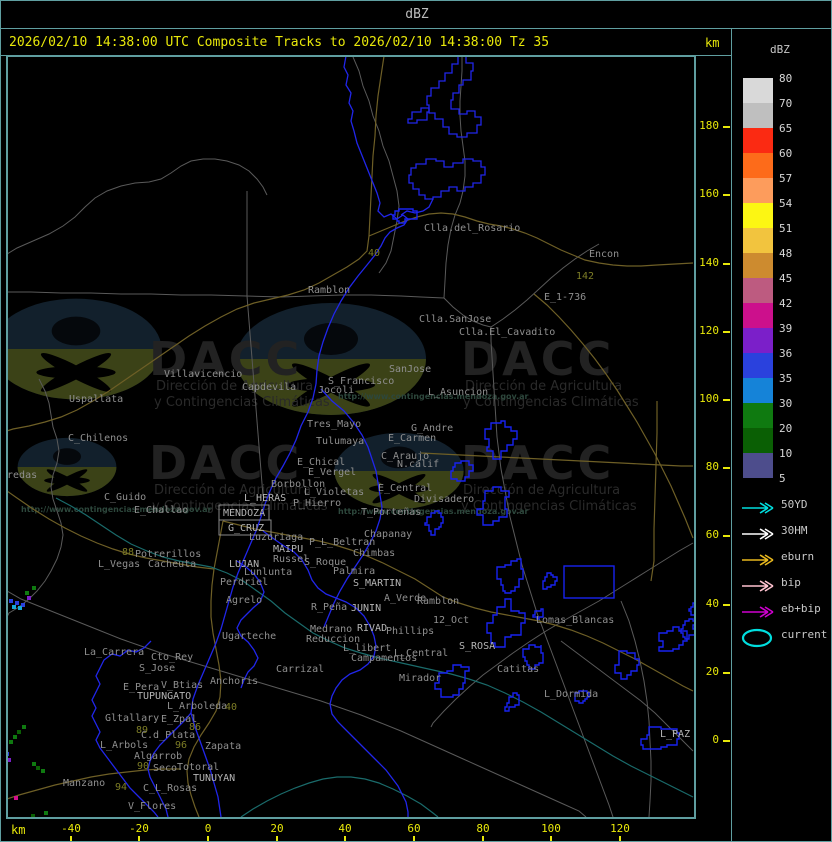 The width and height of the screenshot is (832, 842). Describe the element at coordinates (774, 535) in the screenshot. I see `legend-row: 30HM` at that location.